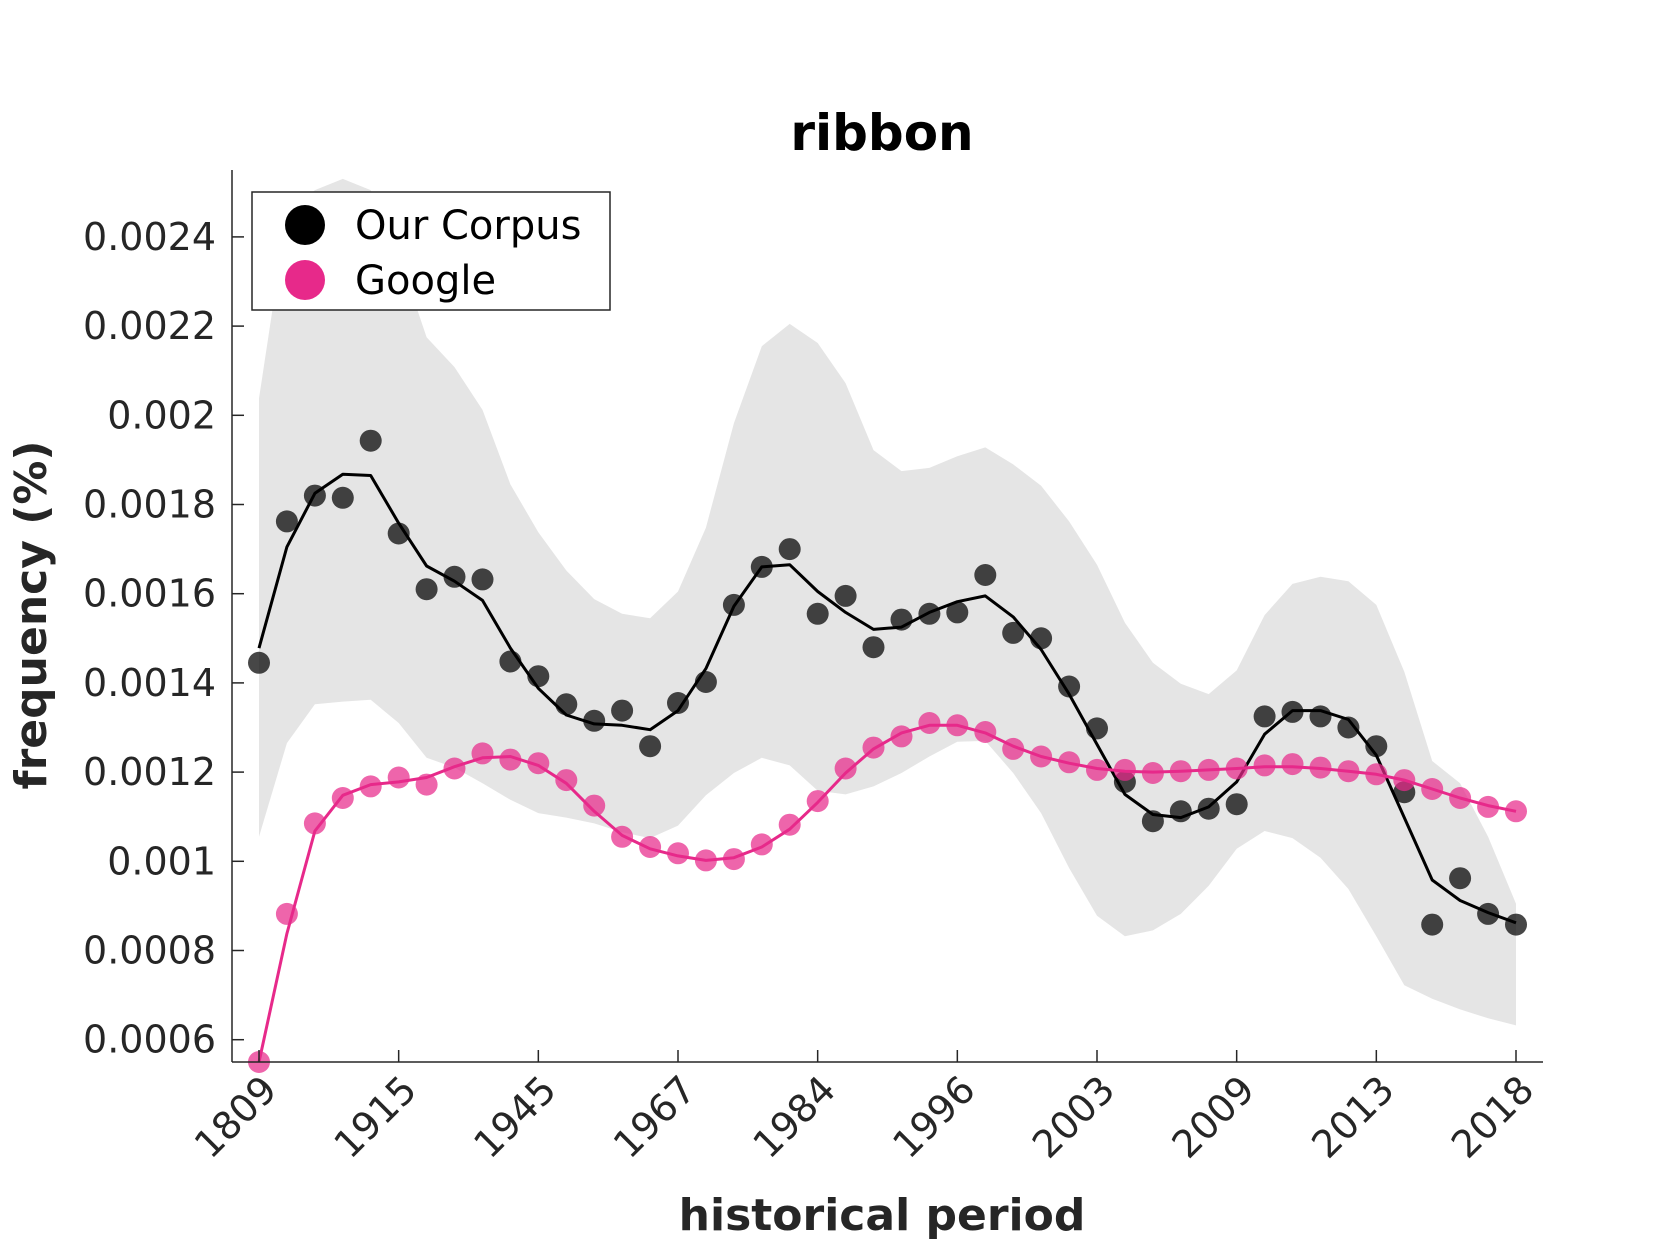 The width and height of the screenshot is (1680, 1260). I want to click on x-tick-label: 2018, so click(1493, 1117).